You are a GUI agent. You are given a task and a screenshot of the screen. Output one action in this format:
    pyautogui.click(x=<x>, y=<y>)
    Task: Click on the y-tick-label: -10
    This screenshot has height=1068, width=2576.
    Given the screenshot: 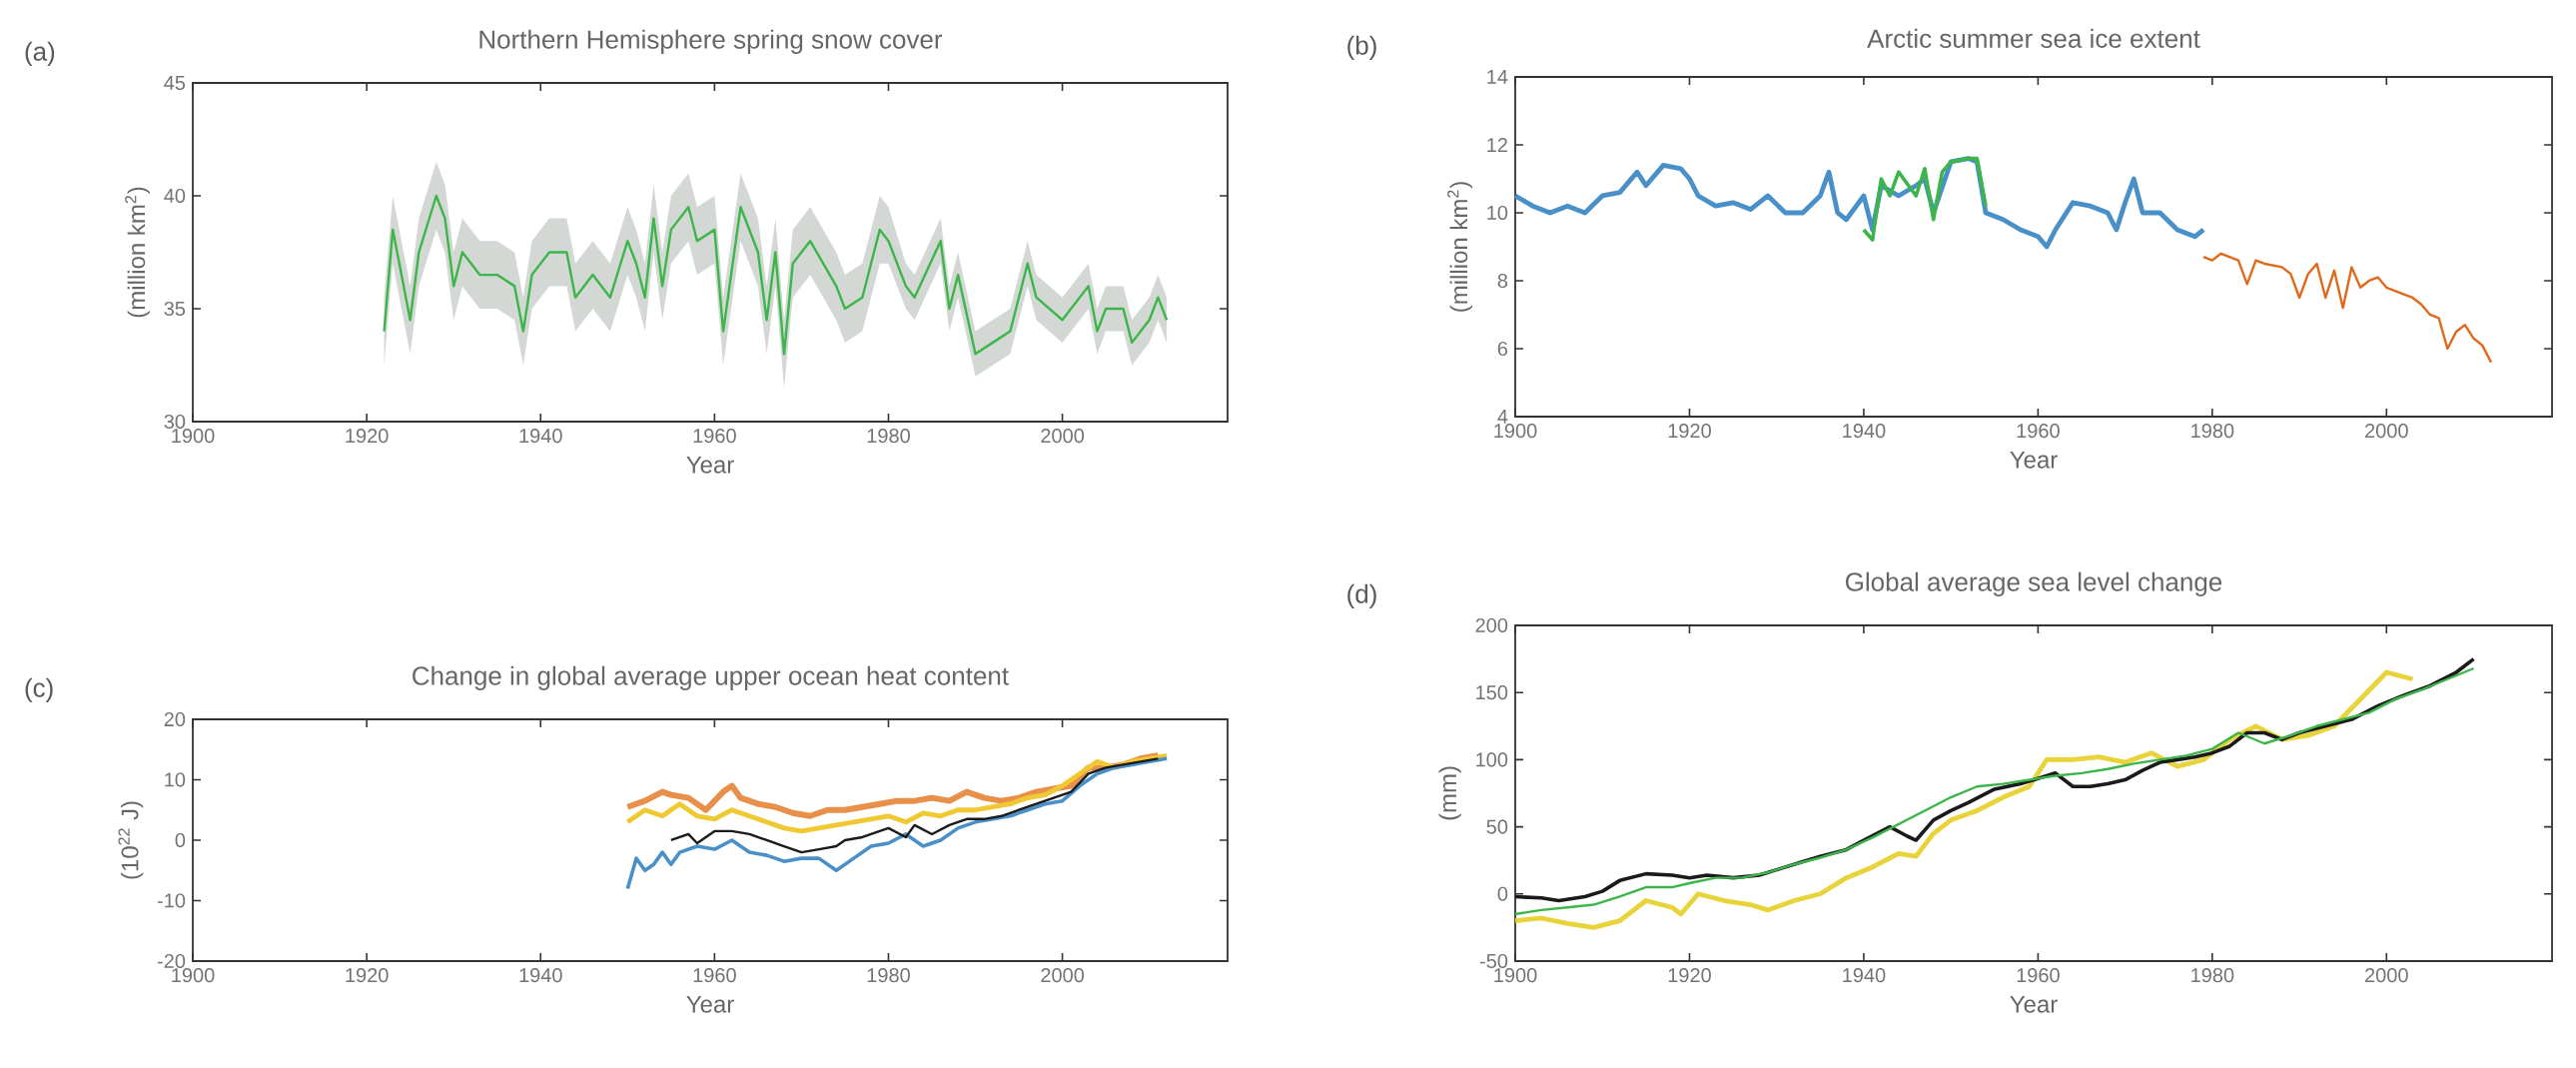 What is the action you would take?
    pyautogui.click(x=172, y=900)
    